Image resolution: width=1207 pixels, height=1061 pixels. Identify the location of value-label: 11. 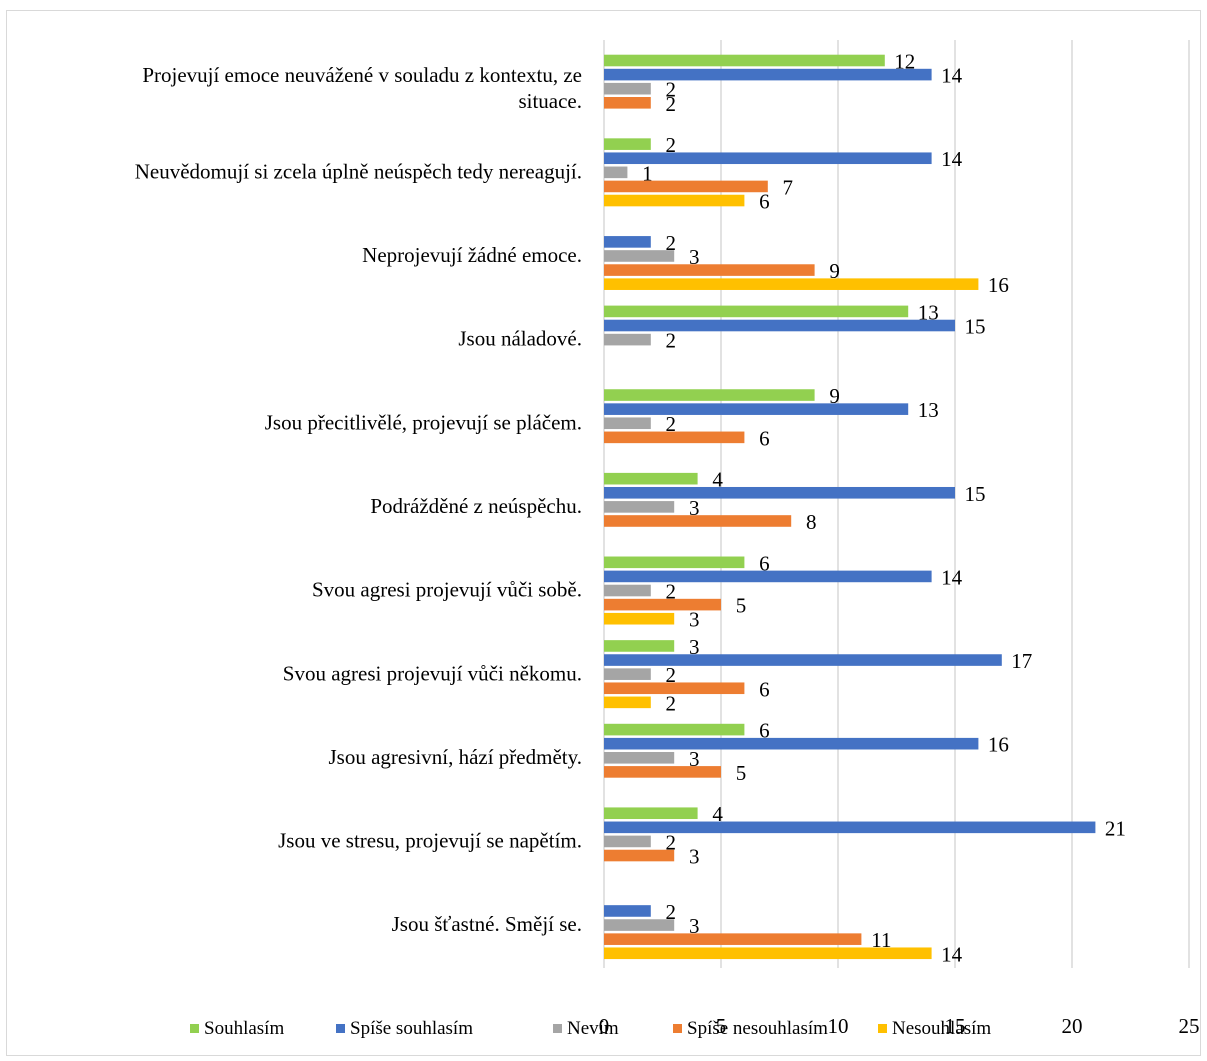
(881, 940).